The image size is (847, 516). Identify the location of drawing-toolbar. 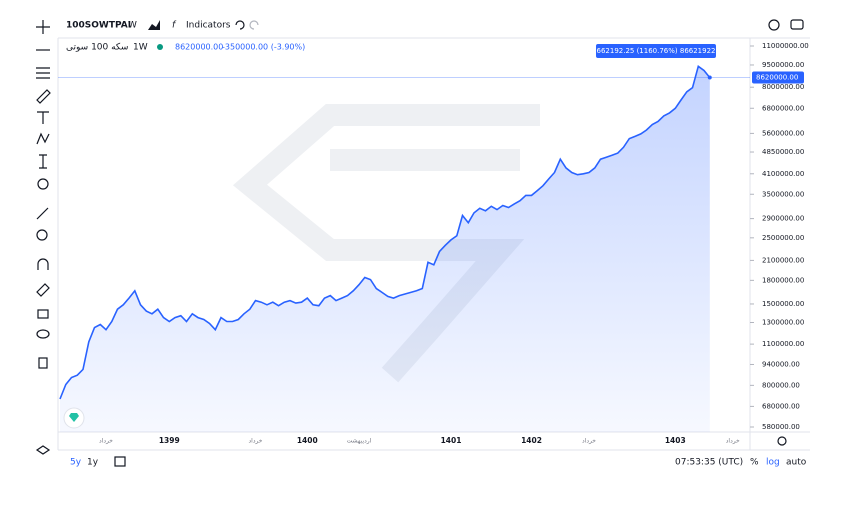
(43, 237).